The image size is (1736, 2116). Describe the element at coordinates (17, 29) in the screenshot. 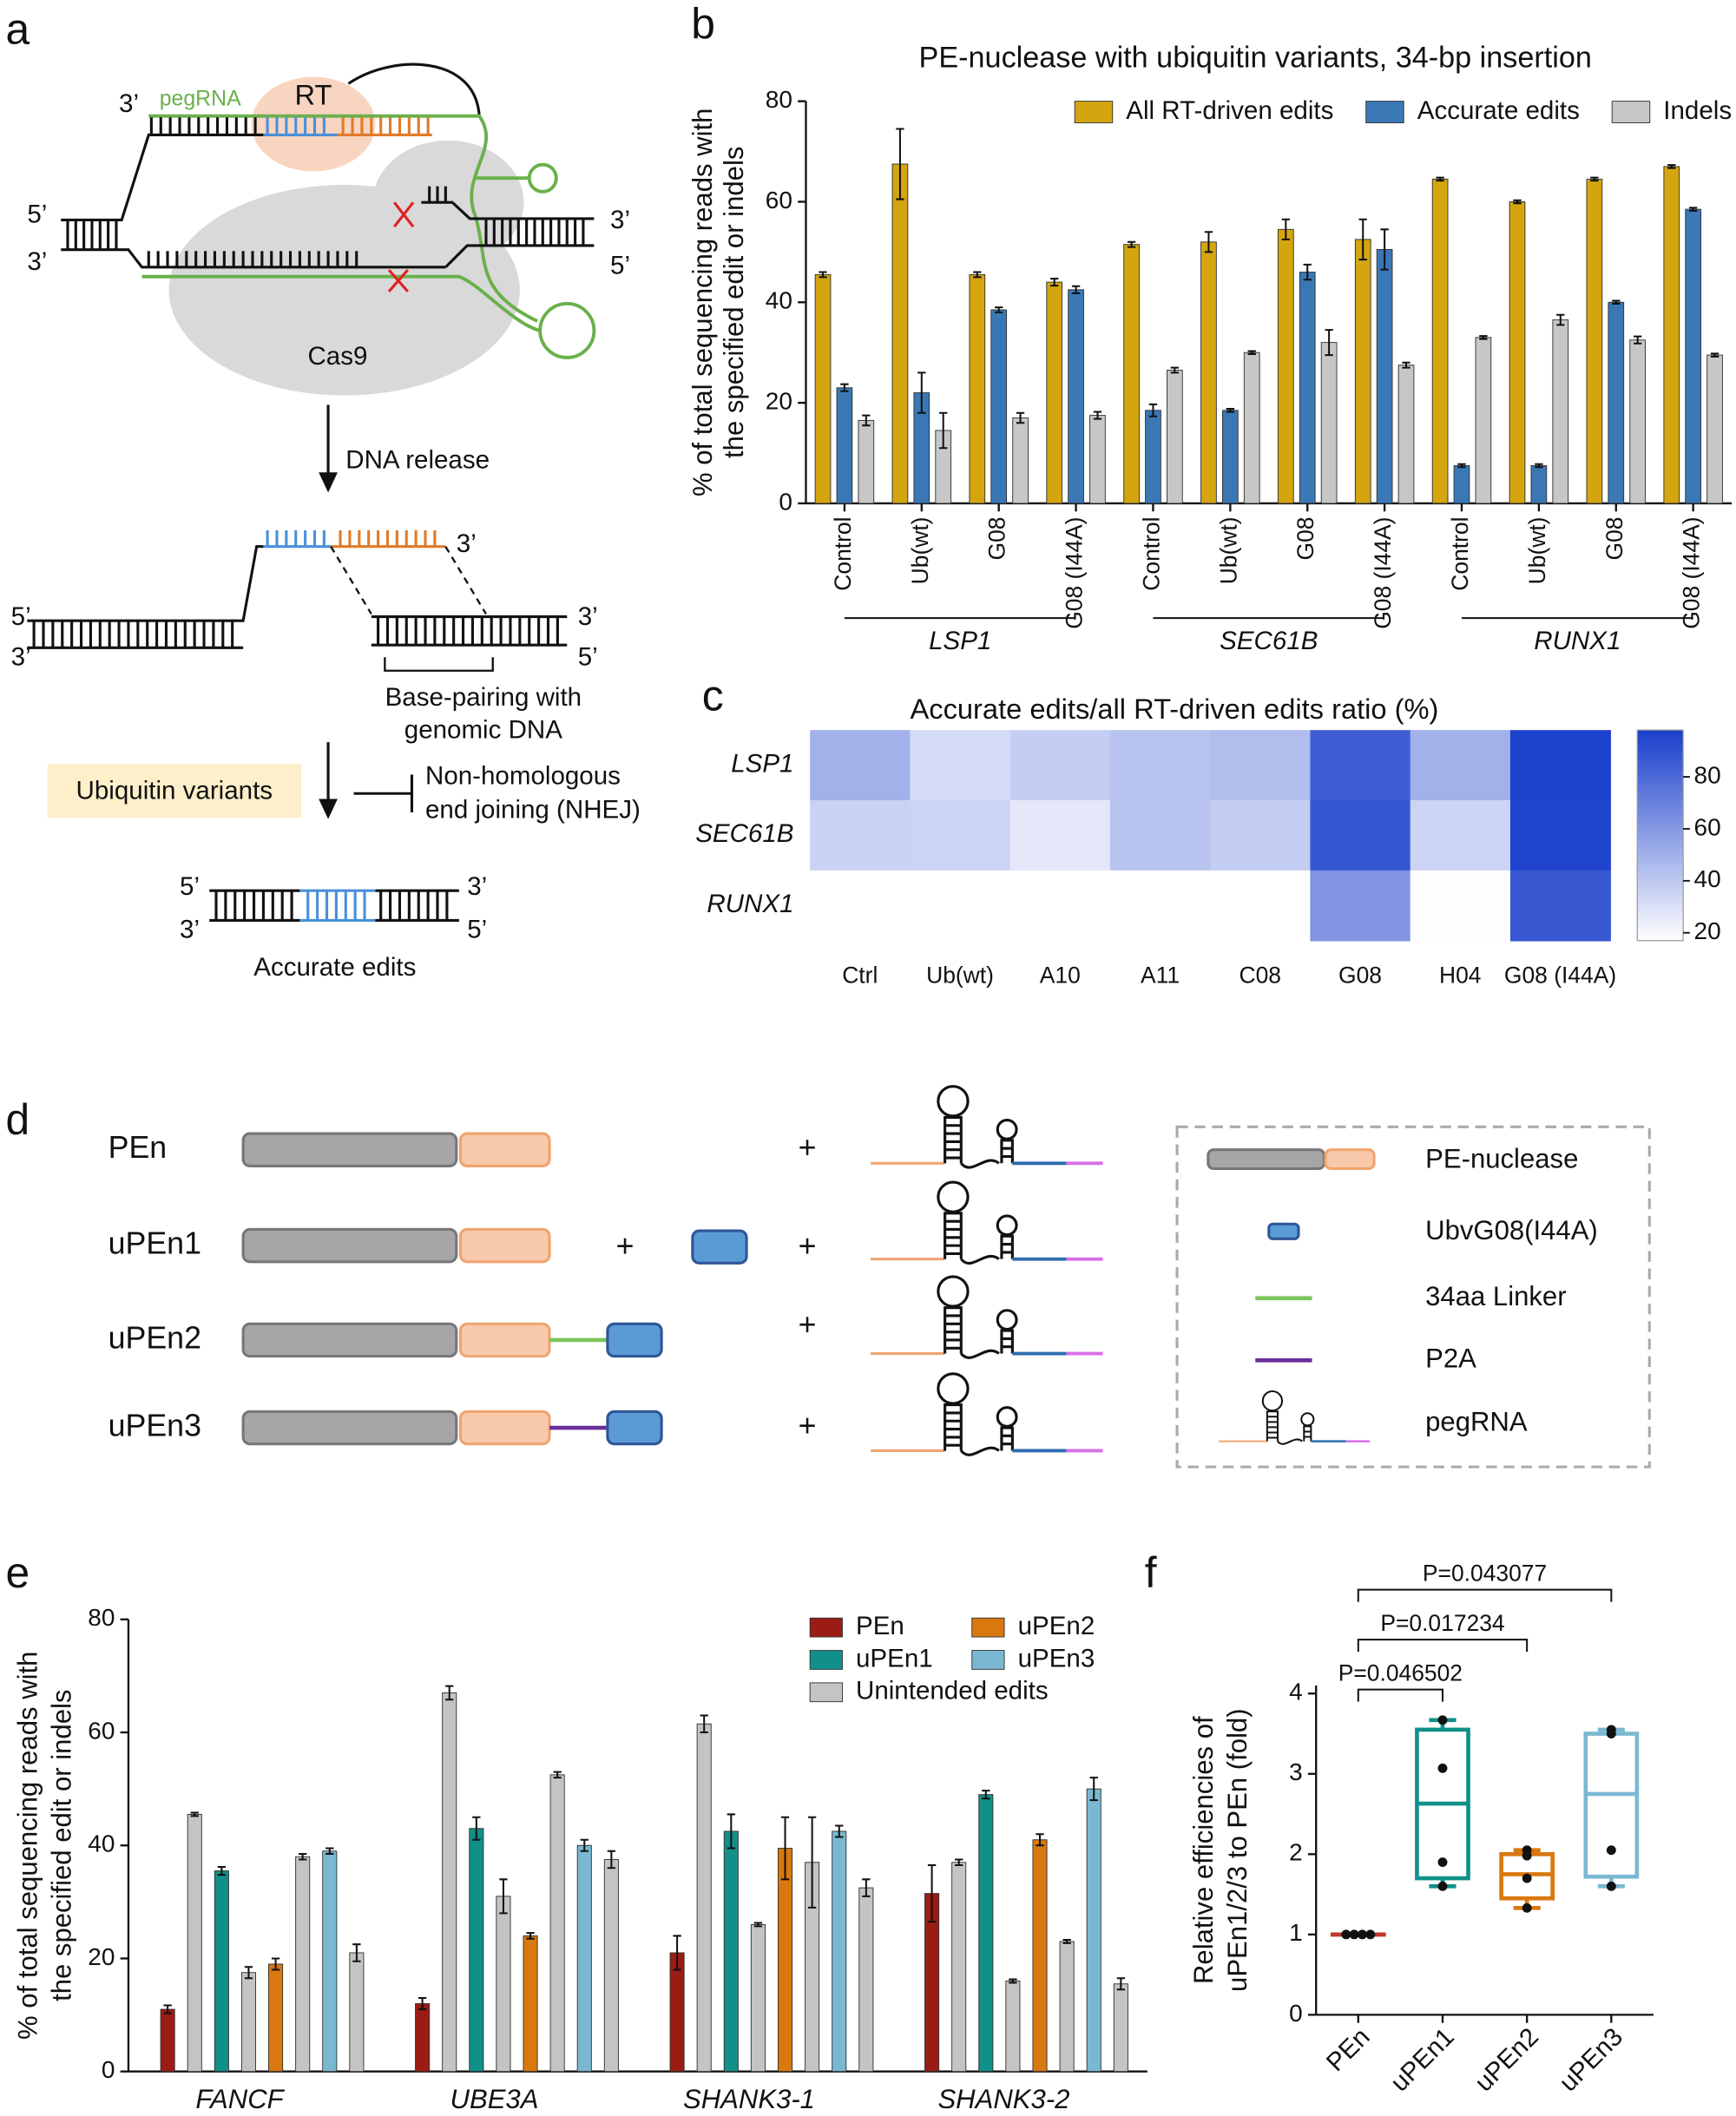

I see `panel-label: a` at that location.